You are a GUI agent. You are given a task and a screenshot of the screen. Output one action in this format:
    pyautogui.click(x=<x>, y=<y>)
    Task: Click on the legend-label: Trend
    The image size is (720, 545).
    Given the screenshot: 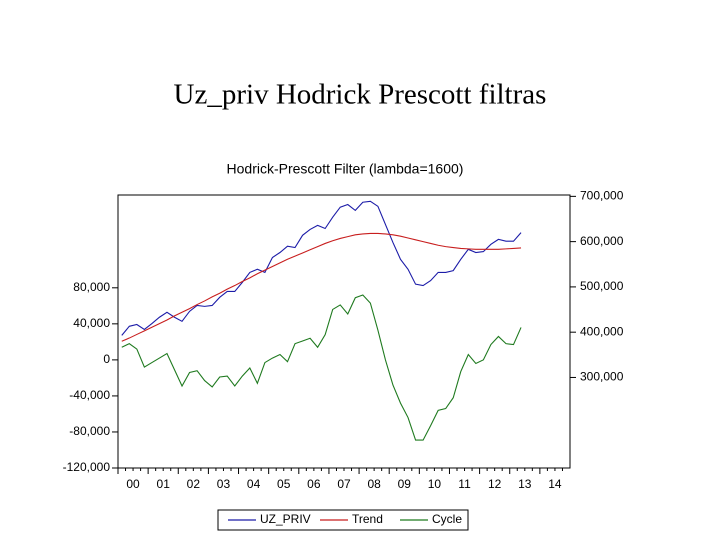 What is the action you would take?
    pyautogui.click(x=367, y=519)
    